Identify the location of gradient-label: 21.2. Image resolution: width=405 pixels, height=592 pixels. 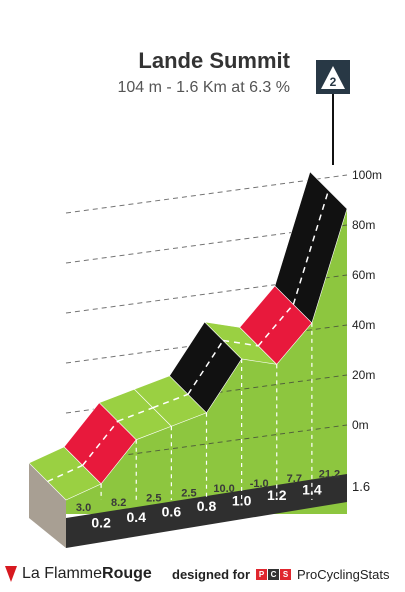
(329, 474).